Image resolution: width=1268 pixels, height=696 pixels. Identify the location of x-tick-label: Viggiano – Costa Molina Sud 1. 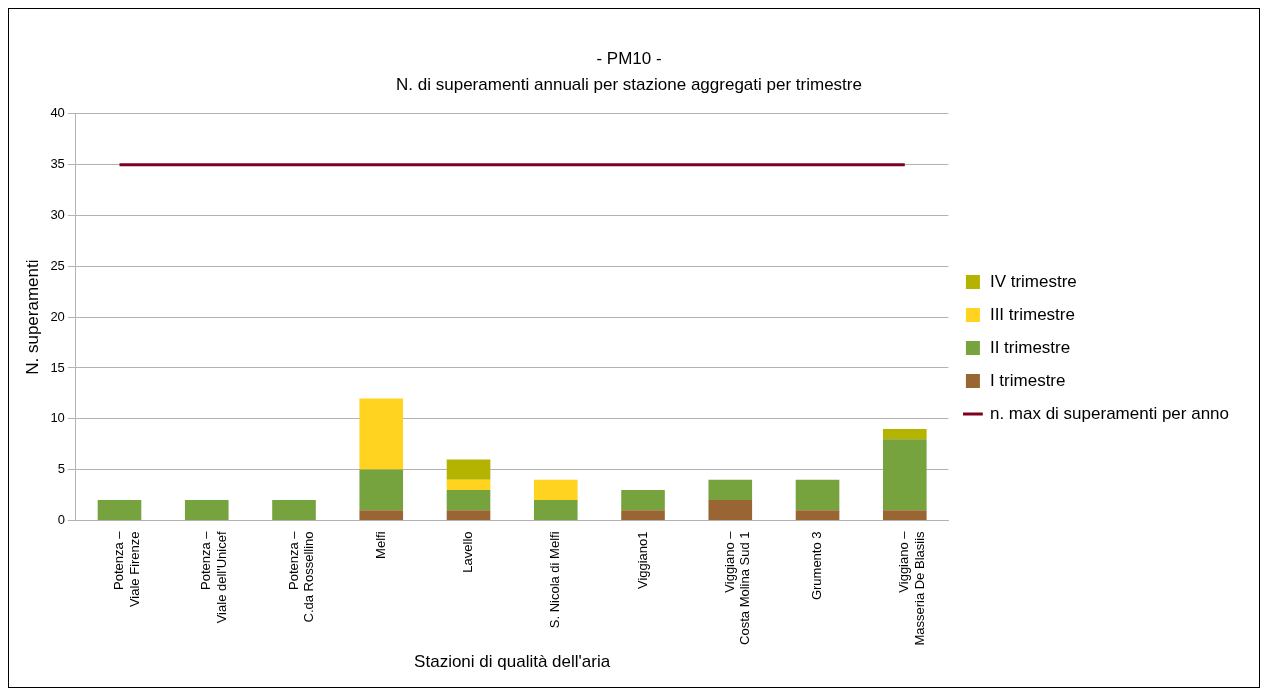
(737, 587).